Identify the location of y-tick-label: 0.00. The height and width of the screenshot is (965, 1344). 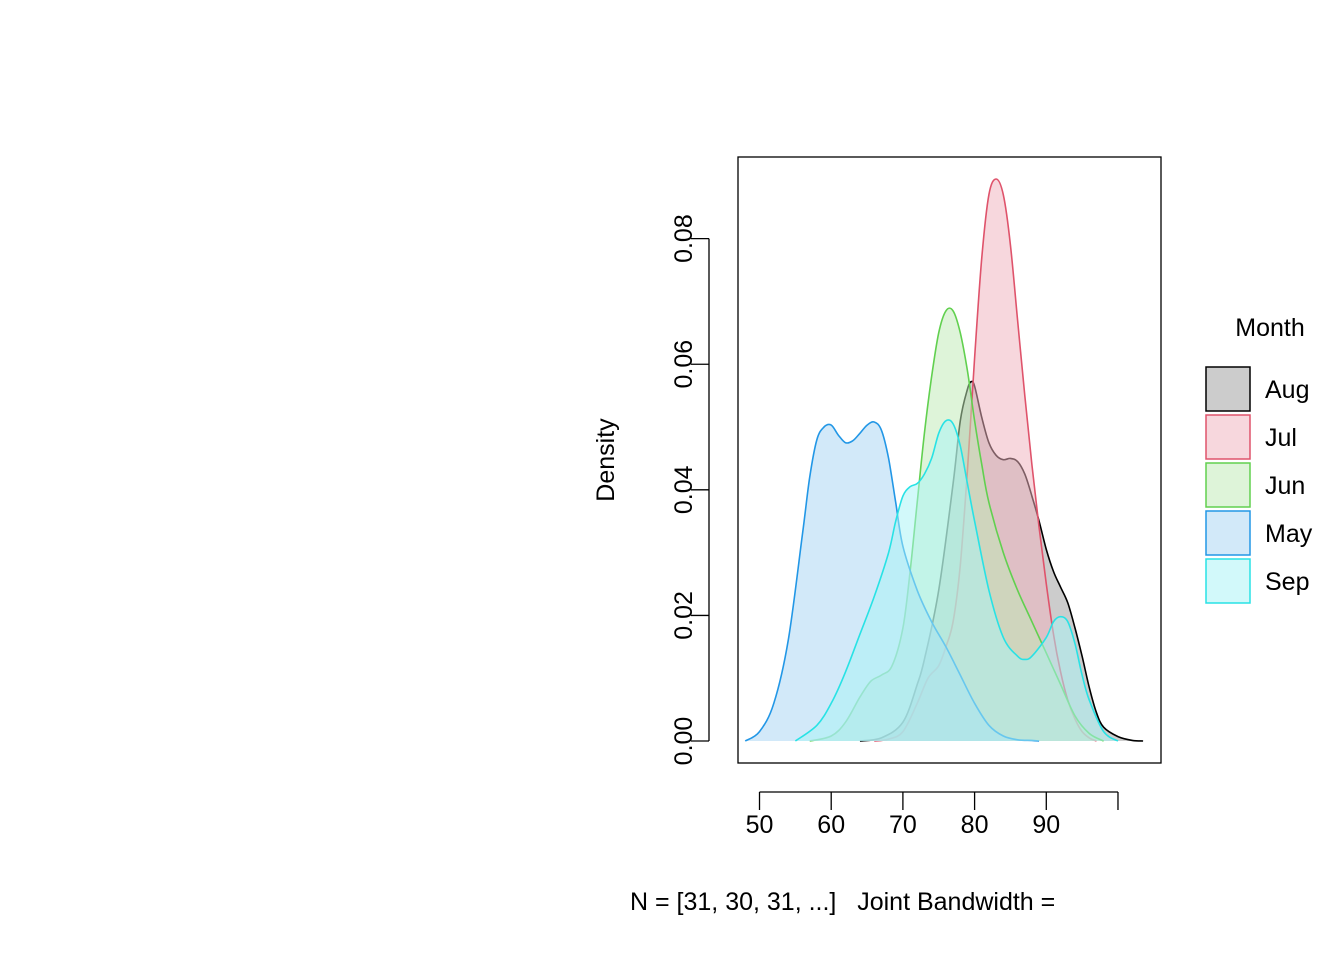
(684, 741).